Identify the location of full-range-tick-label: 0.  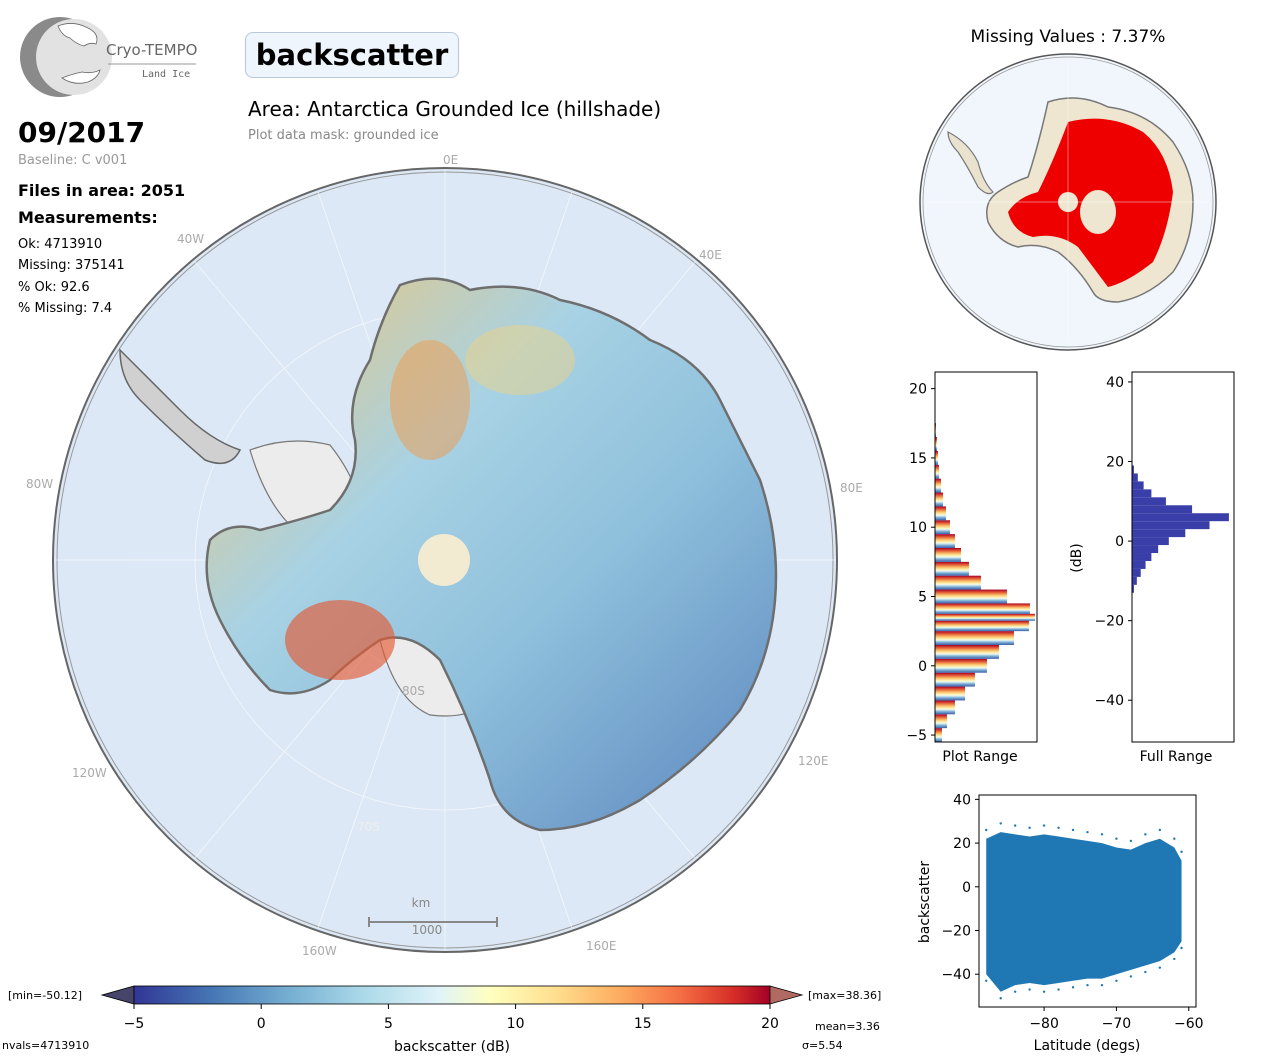
(1119, 542).